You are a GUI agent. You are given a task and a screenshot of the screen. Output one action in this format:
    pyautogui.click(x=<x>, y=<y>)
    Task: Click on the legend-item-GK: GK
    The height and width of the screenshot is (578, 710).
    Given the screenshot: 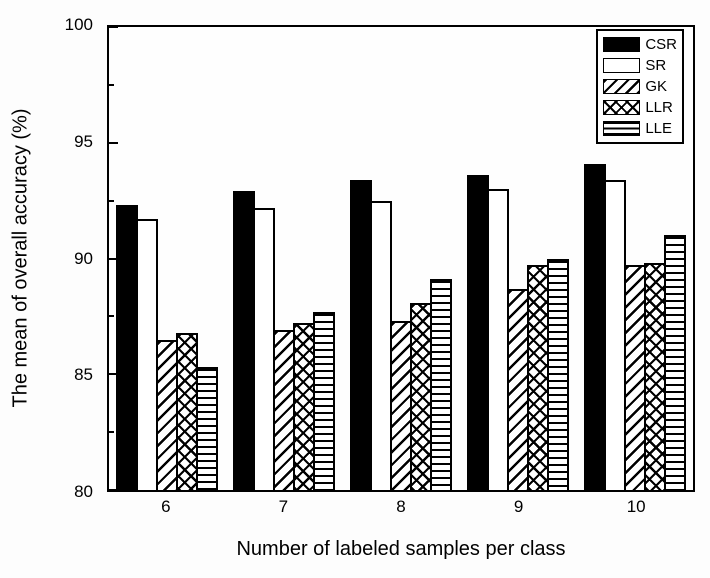 What is the action you would take?
    pyautogui.click(x=640, y=86)
    